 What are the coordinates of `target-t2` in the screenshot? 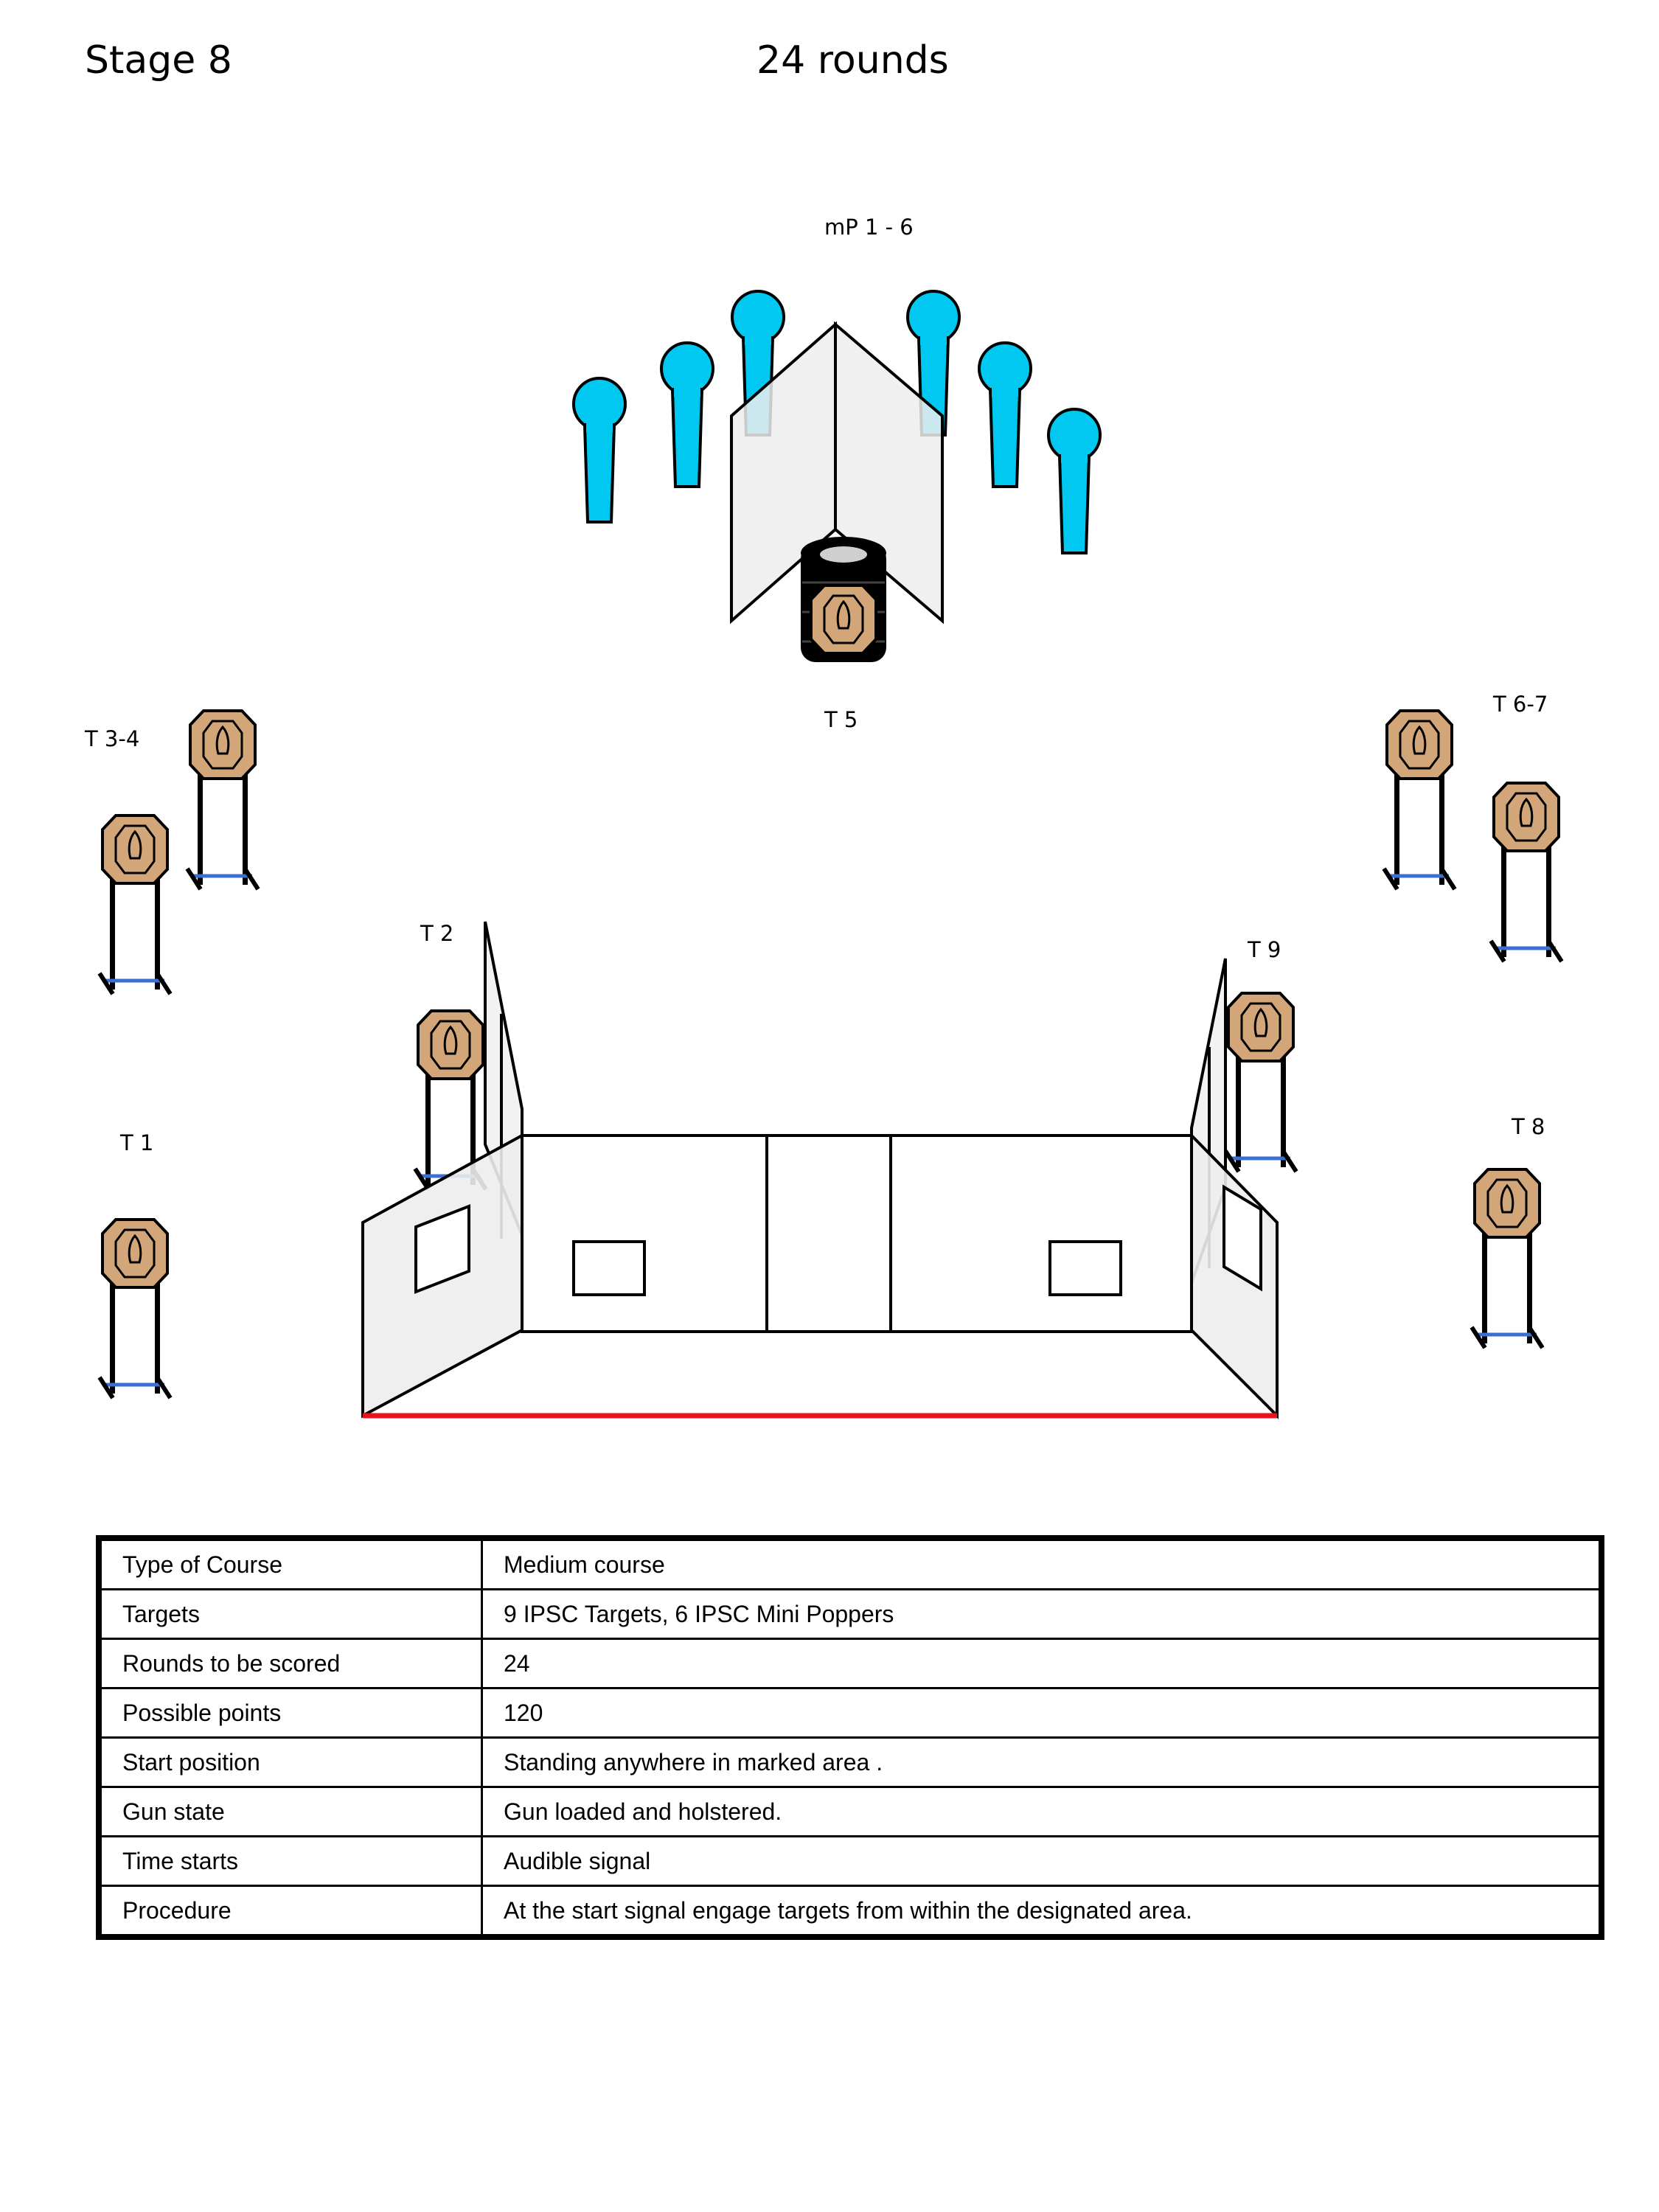 It's located at (450, 1044).